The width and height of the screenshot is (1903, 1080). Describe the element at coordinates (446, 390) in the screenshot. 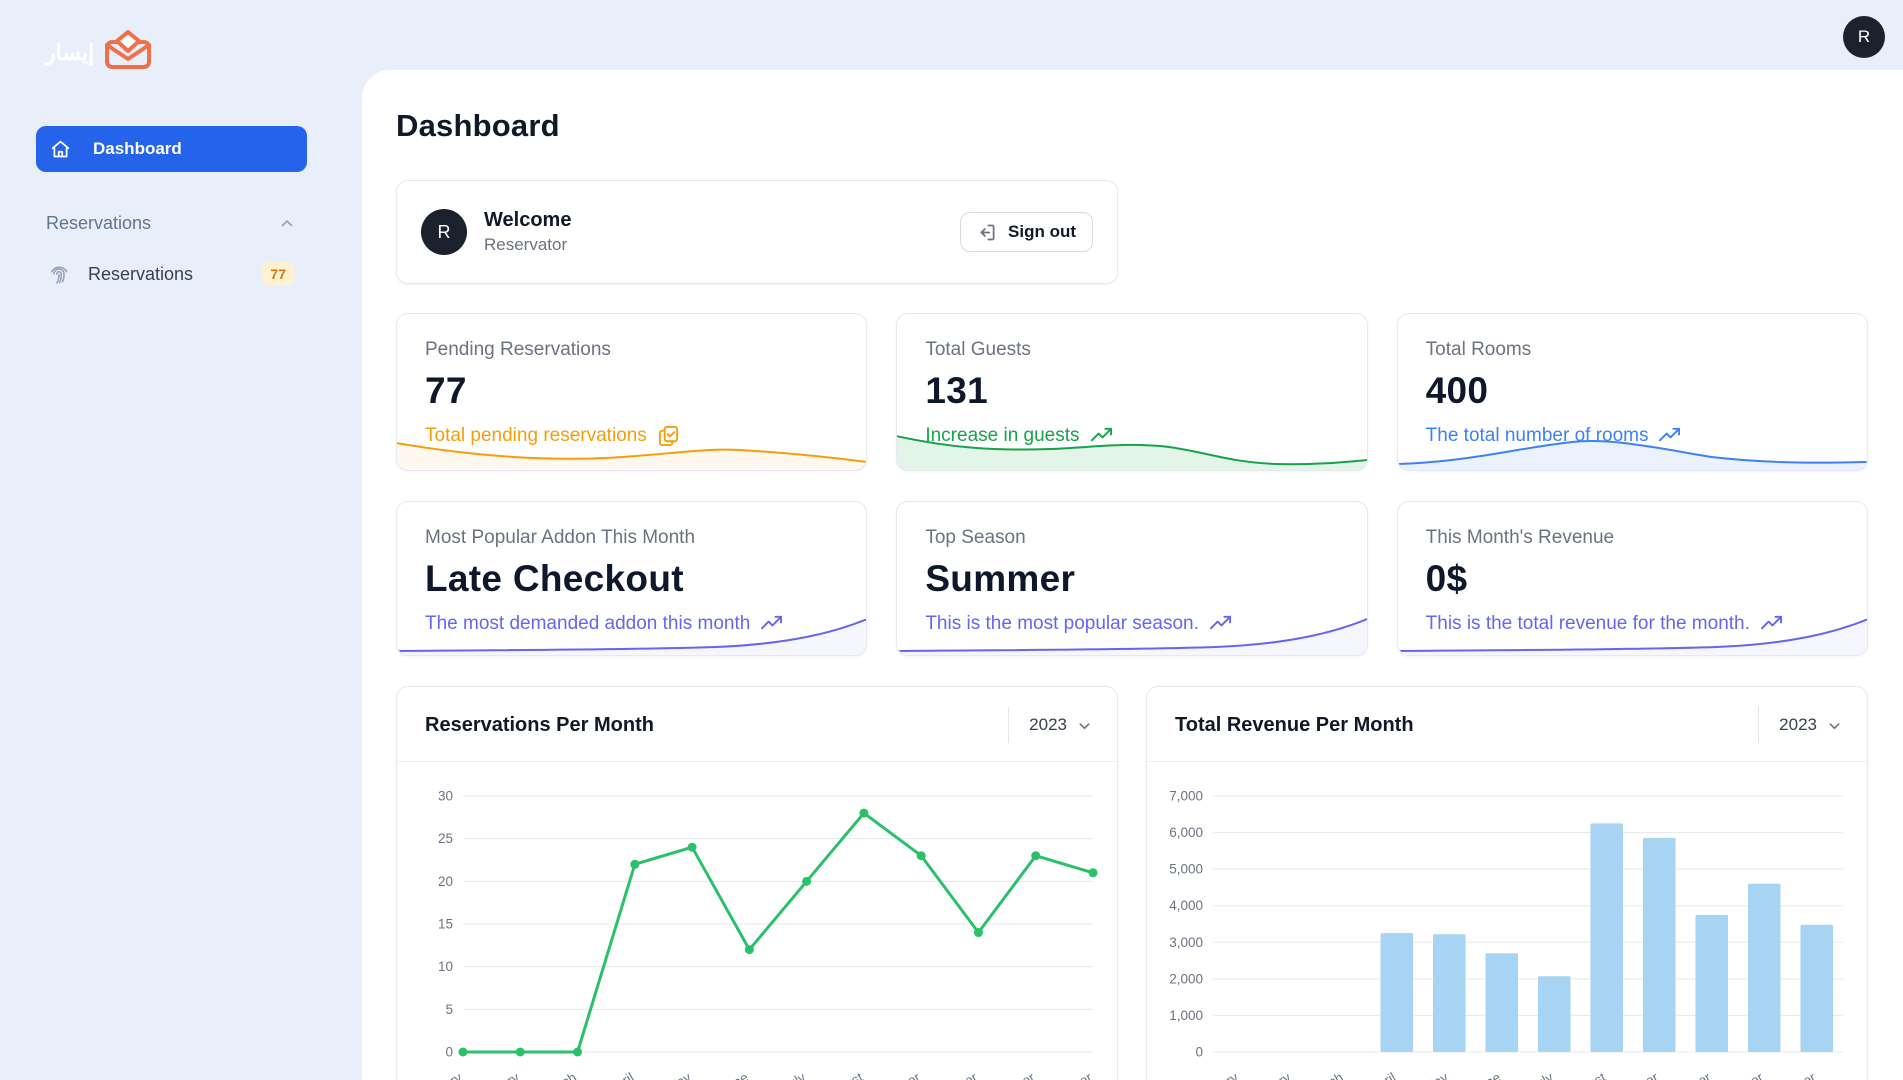

I see `stat-value: 77` at that location.